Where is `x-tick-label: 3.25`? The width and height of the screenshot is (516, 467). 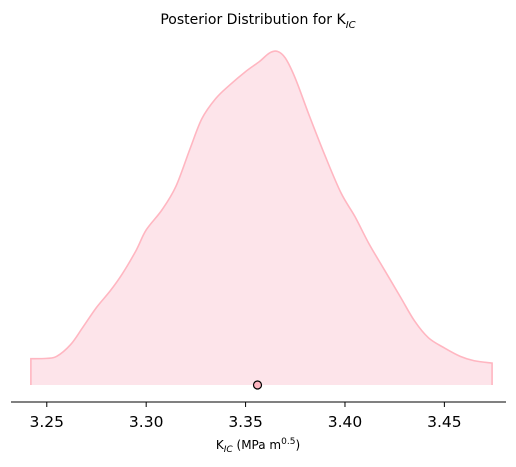 x-tick-label: 3.25 is located at coordinates (47, 422).